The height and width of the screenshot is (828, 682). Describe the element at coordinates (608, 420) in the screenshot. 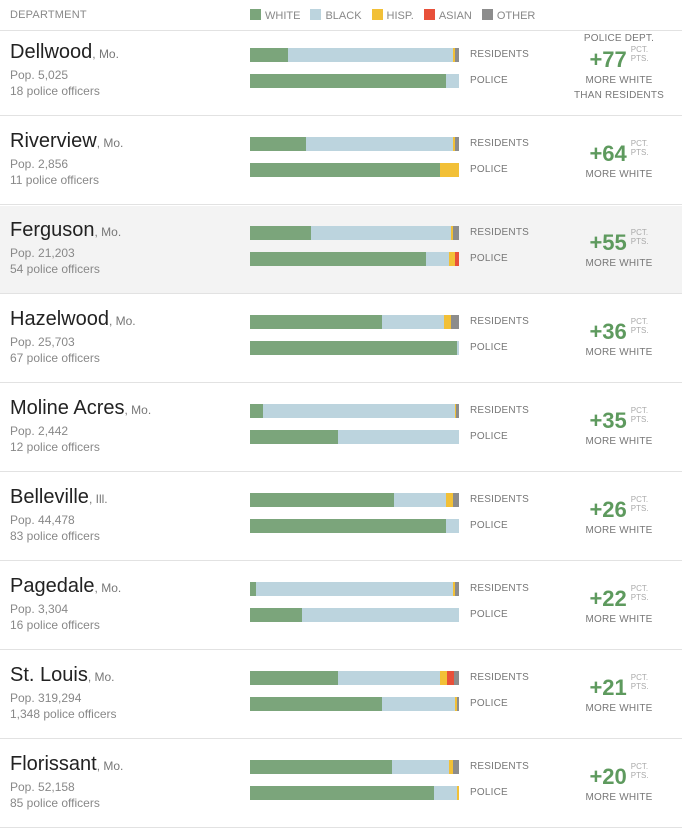

I see `difference-value: +35` at that location.